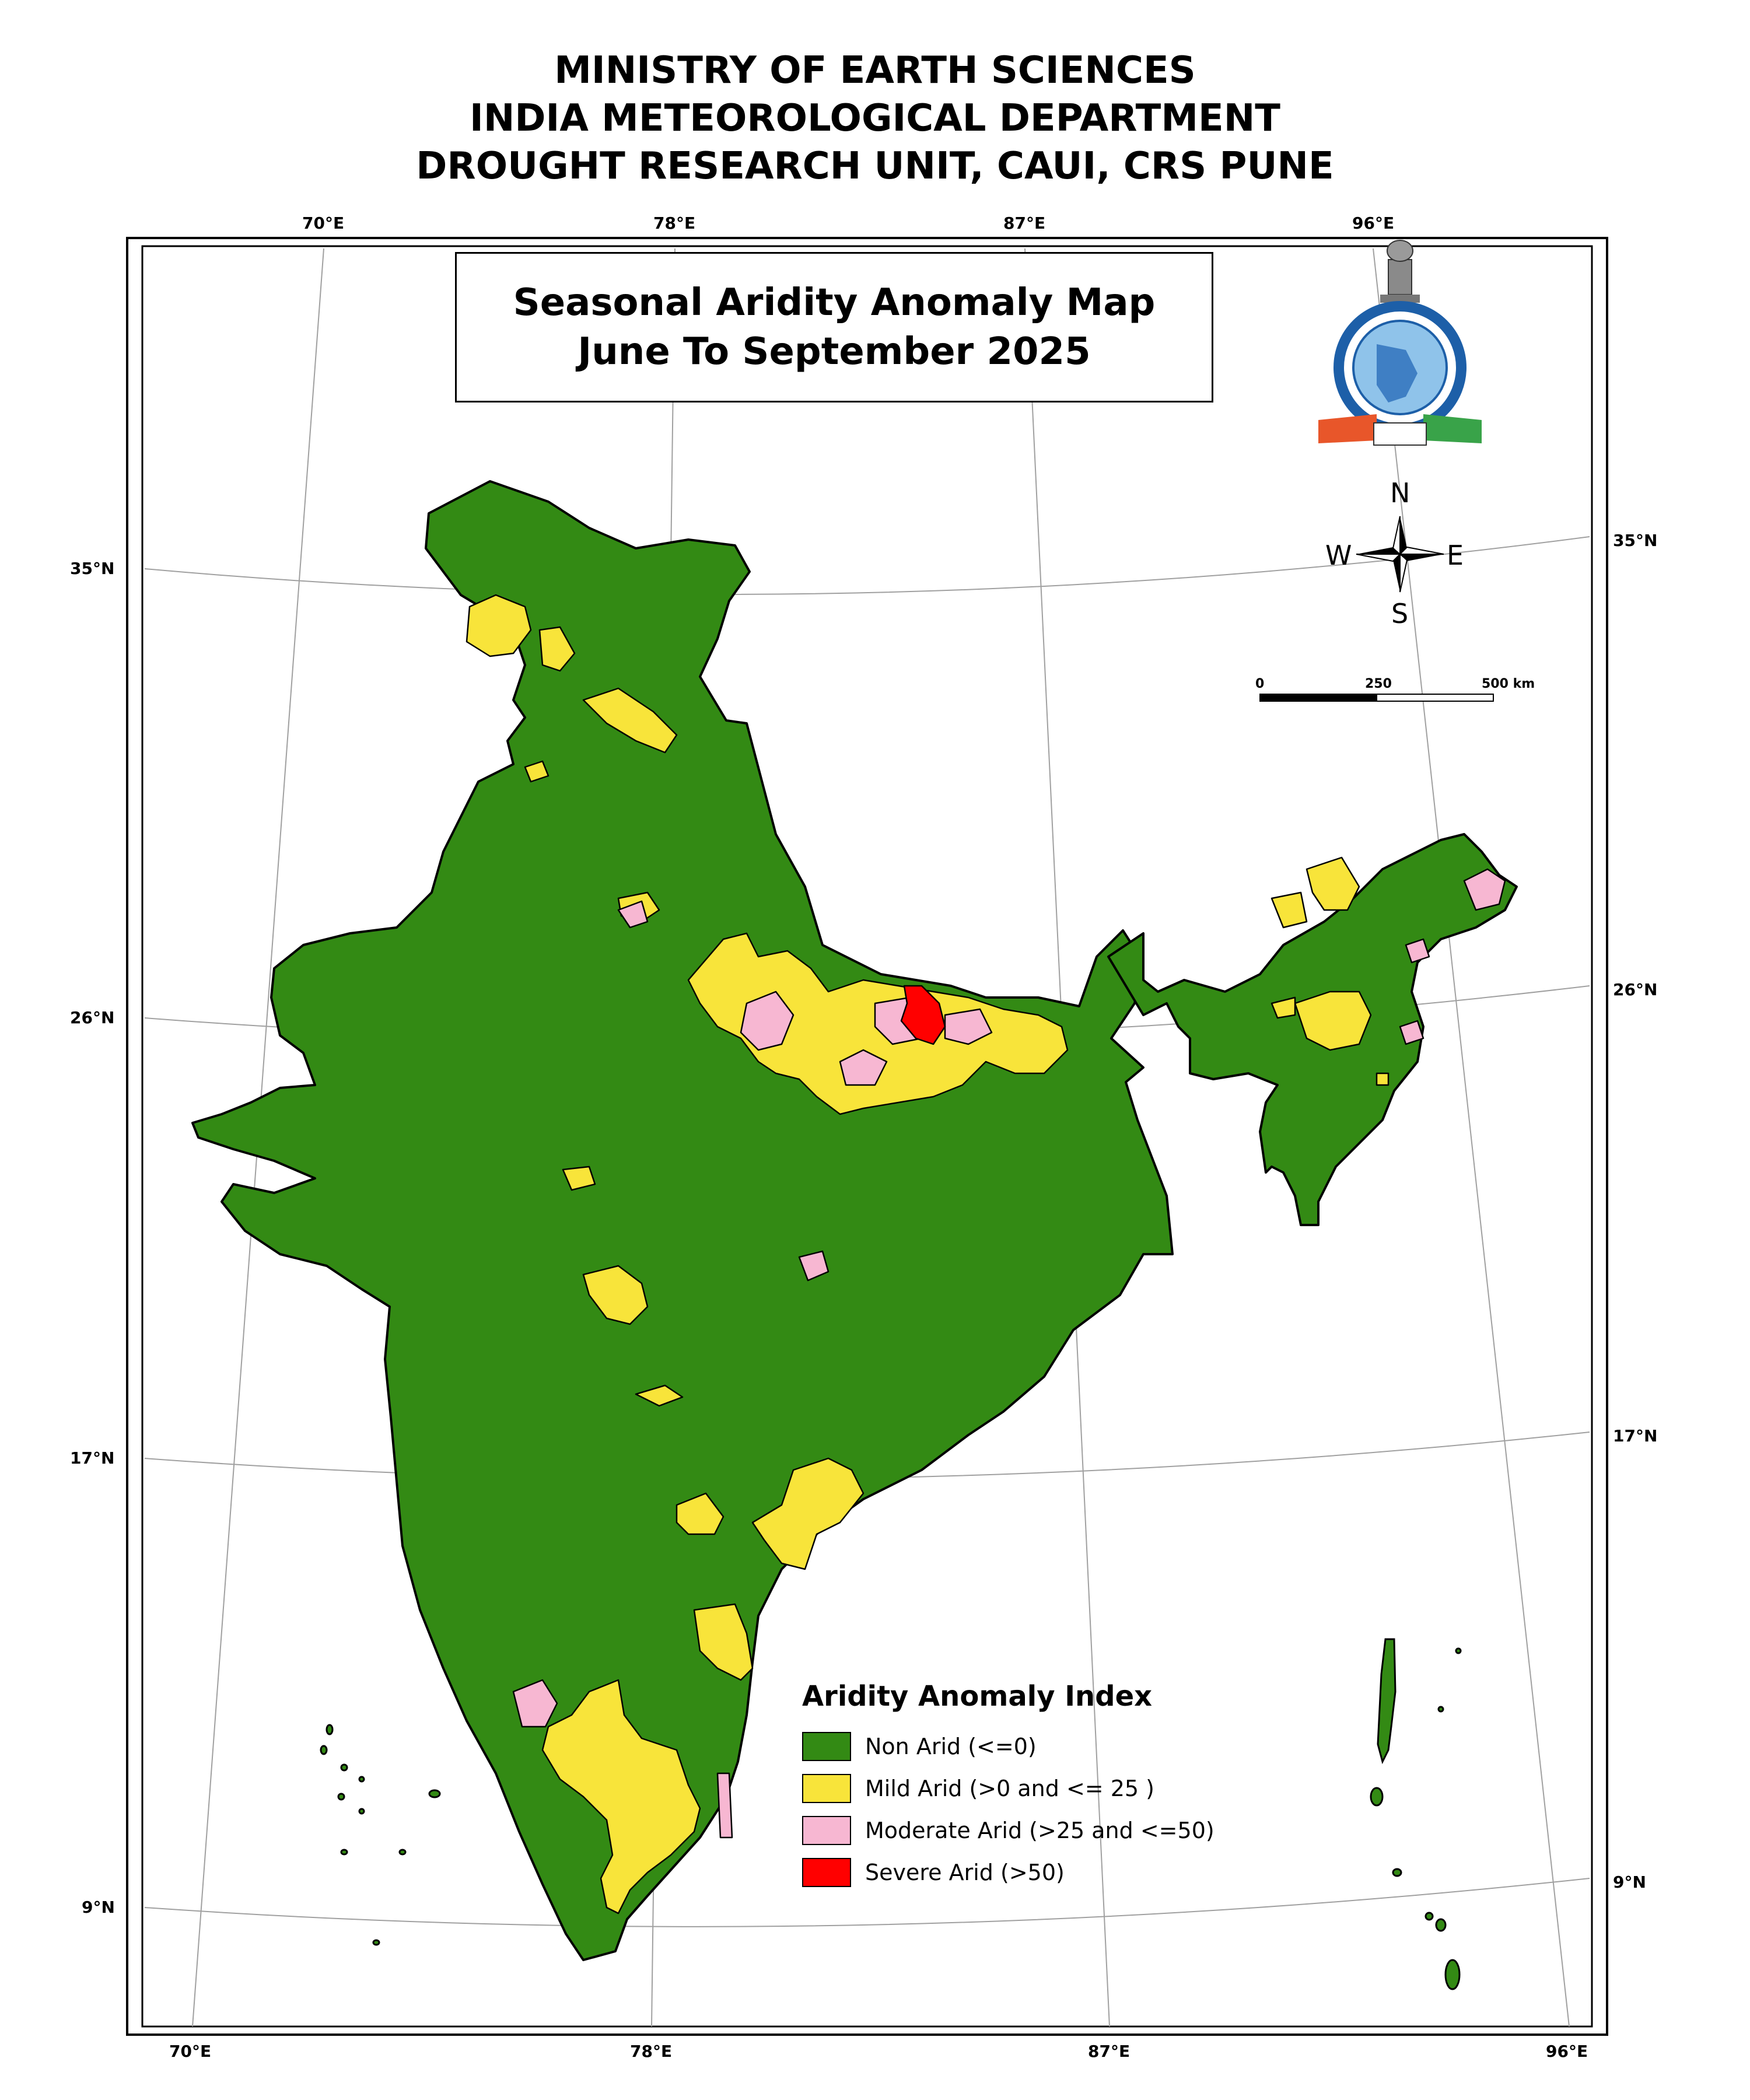  What do you see at coordinates (1373, 223) in the screenshot?
I see `lon-label-top-96: 96°E` at bounding box center [1373, 223].